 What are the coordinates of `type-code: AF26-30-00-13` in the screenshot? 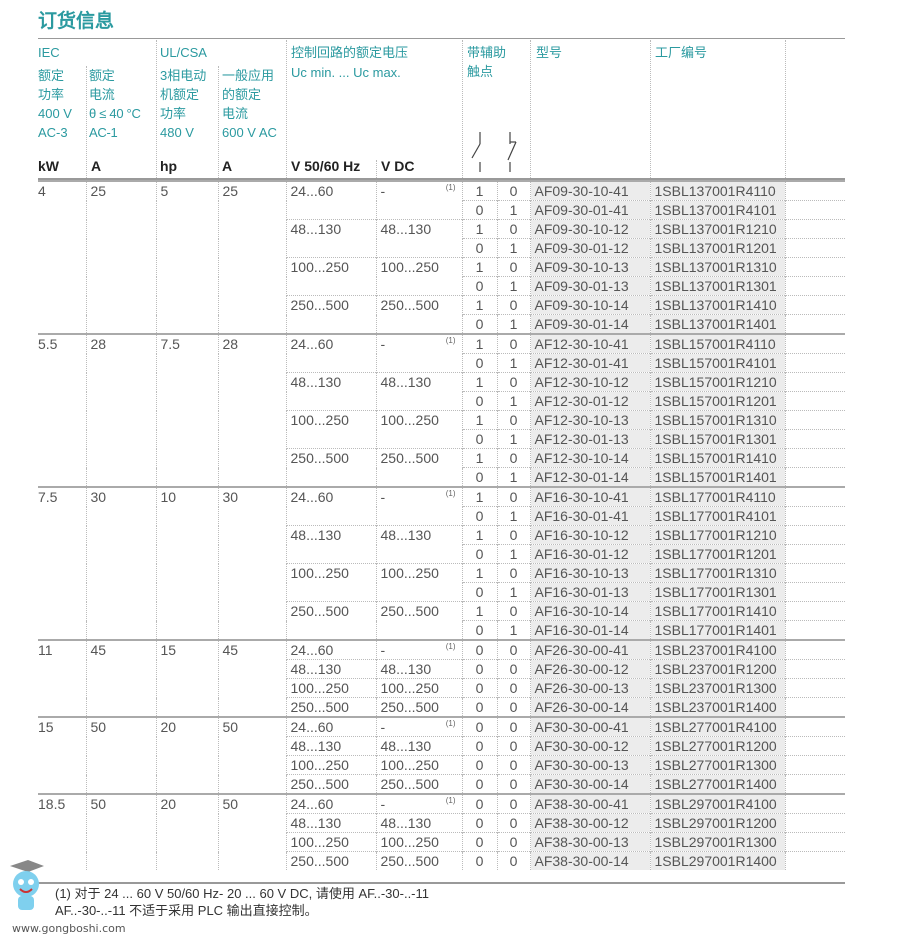 It's located at (589, 688).